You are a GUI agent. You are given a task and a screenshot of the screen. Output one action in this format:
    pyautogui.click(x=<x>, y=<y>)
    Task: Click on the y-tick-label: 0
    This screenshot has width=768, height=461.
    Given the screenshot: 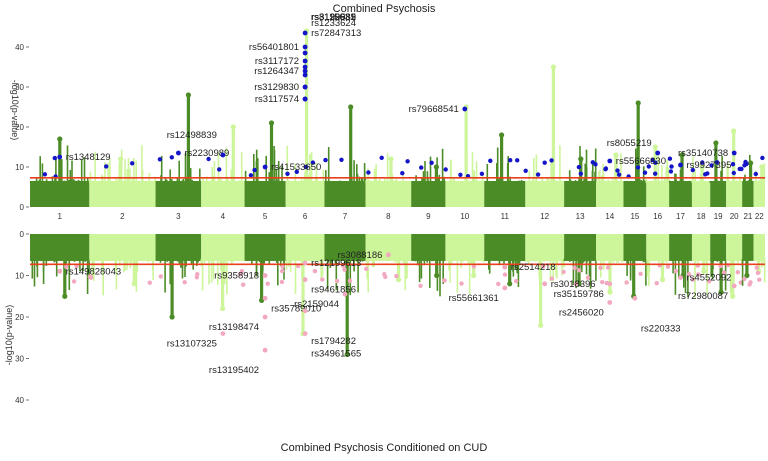 What is the action you would take?
    pyautogui.click(x=22, y=234)
    